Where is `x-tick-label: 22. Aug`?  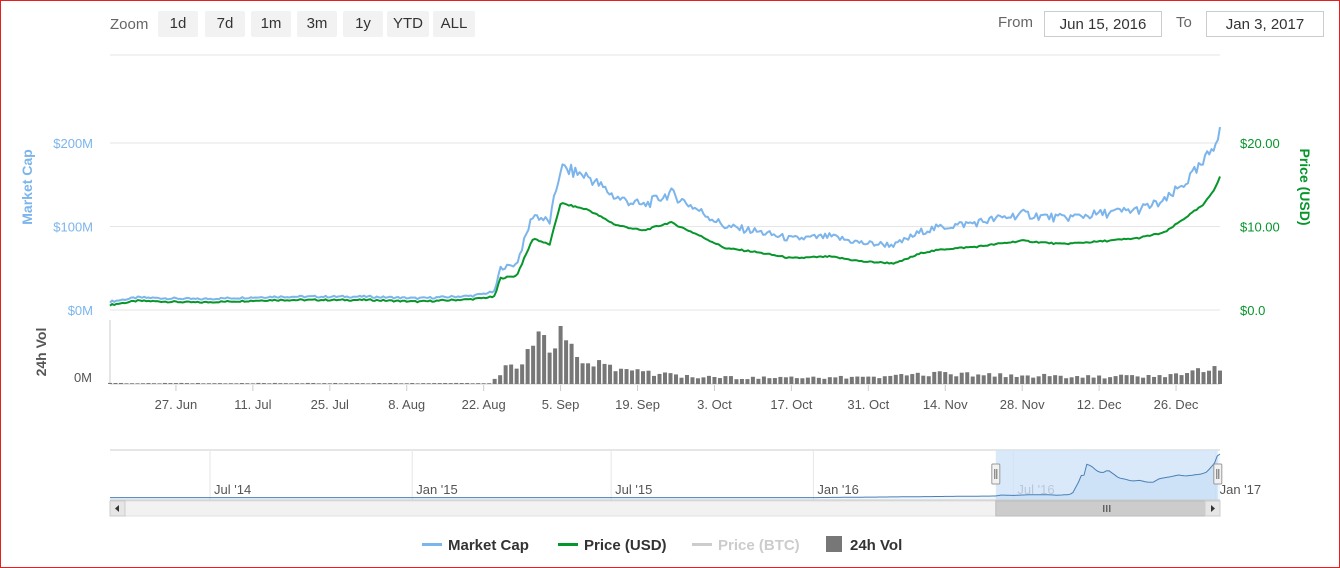
x-tick-label: 22. Aug is located at coordinates (484, 404).